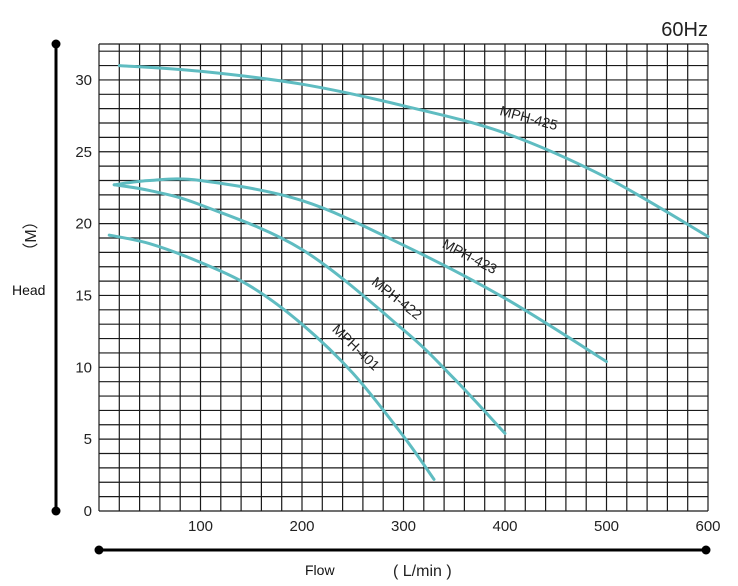 This screenshot has width=738, height=586. Describe the element at coordinates (528, 117) in the screenshot. I see `curve-label-mph-425: MPH-425` at that location.